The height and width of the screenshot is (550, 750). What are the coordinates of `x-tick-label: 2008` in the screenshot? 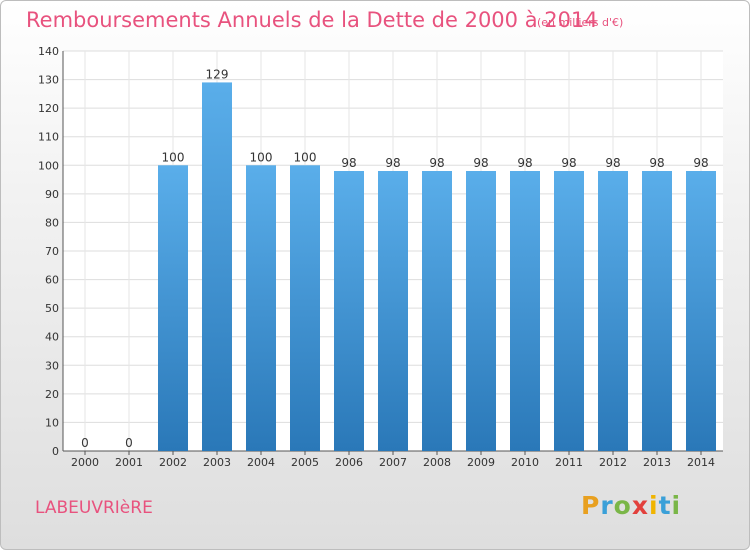 It's located at (437, 462).